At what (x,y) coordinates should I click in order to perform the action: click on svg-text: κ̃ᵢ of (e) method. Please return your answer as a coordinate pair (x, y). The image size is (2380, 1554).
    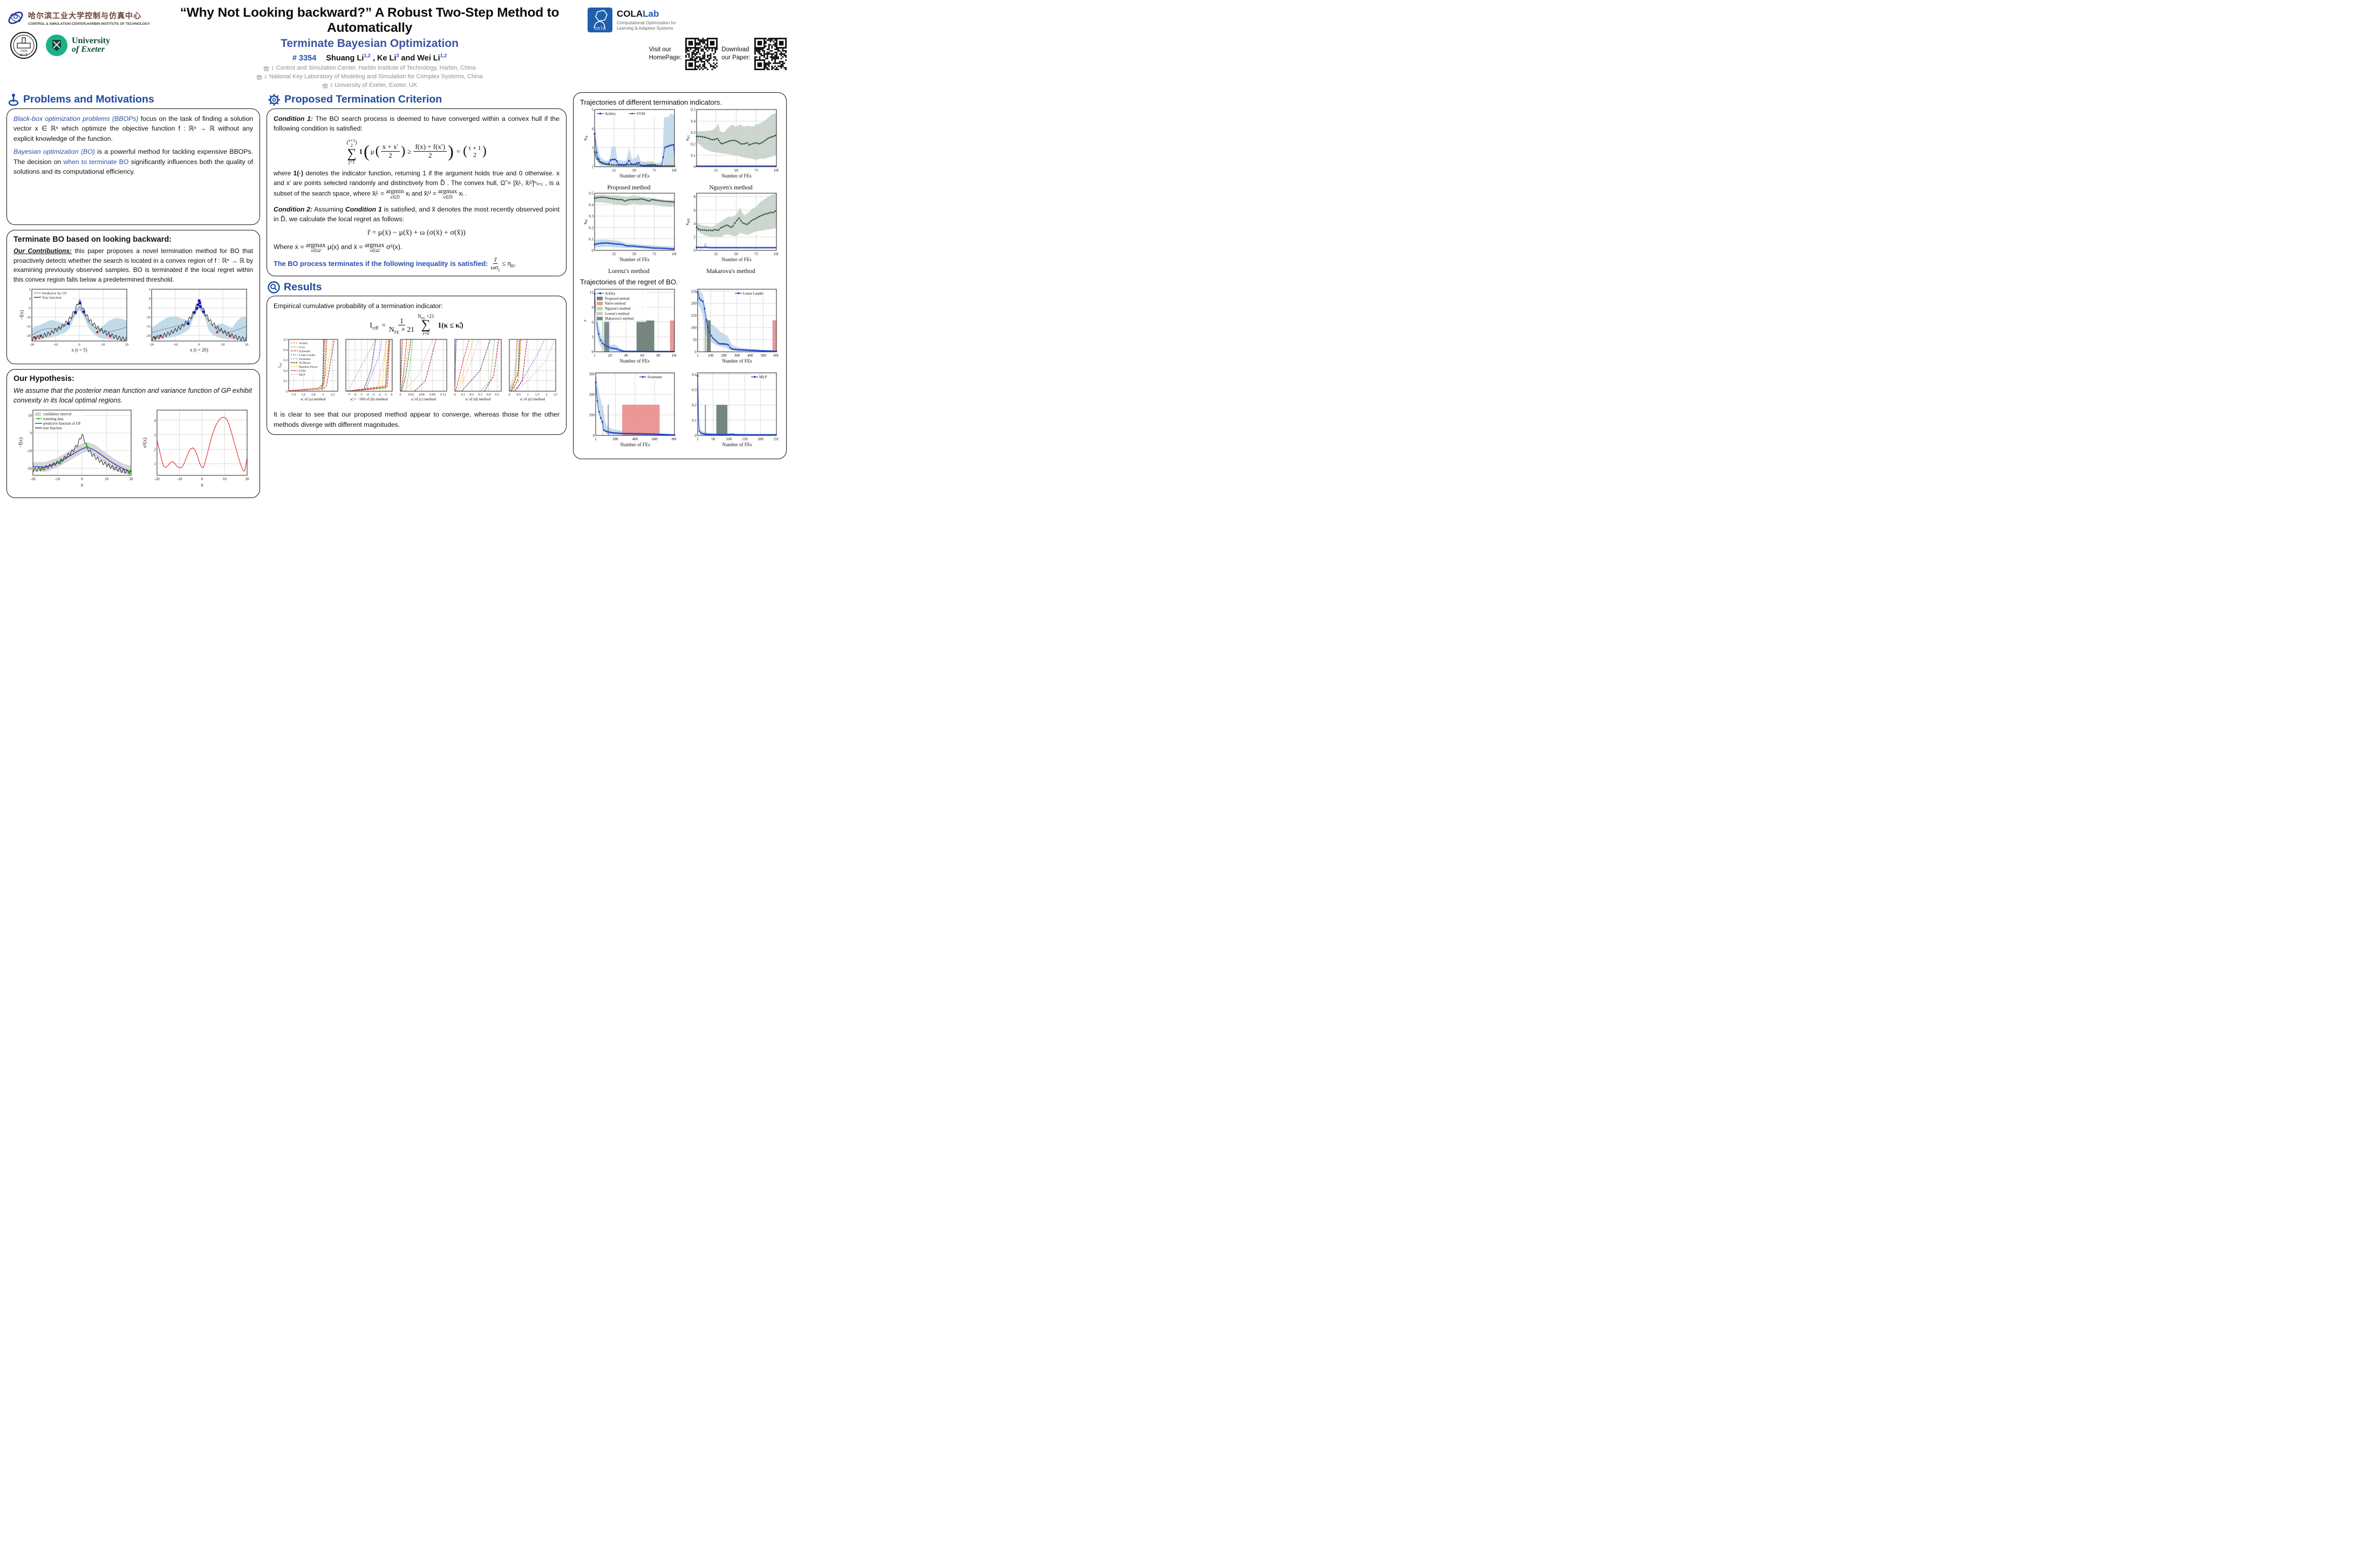
    Looking at the image, I should click on (532, 399).